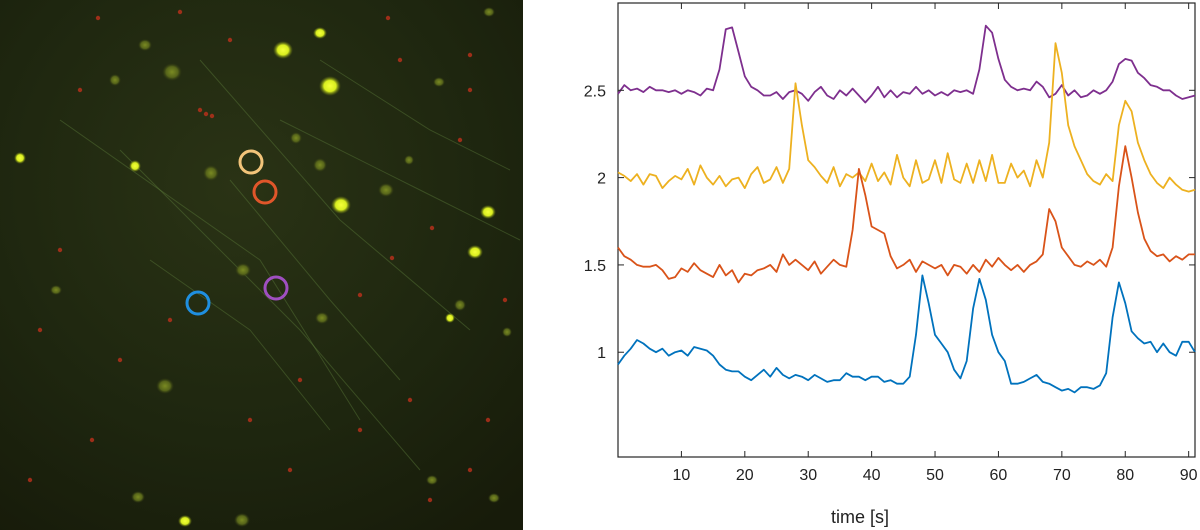 Image resolution: width=1200 pixels, height=530 pixels. I want to click on x-tick-label: 40, so click(872, 475).